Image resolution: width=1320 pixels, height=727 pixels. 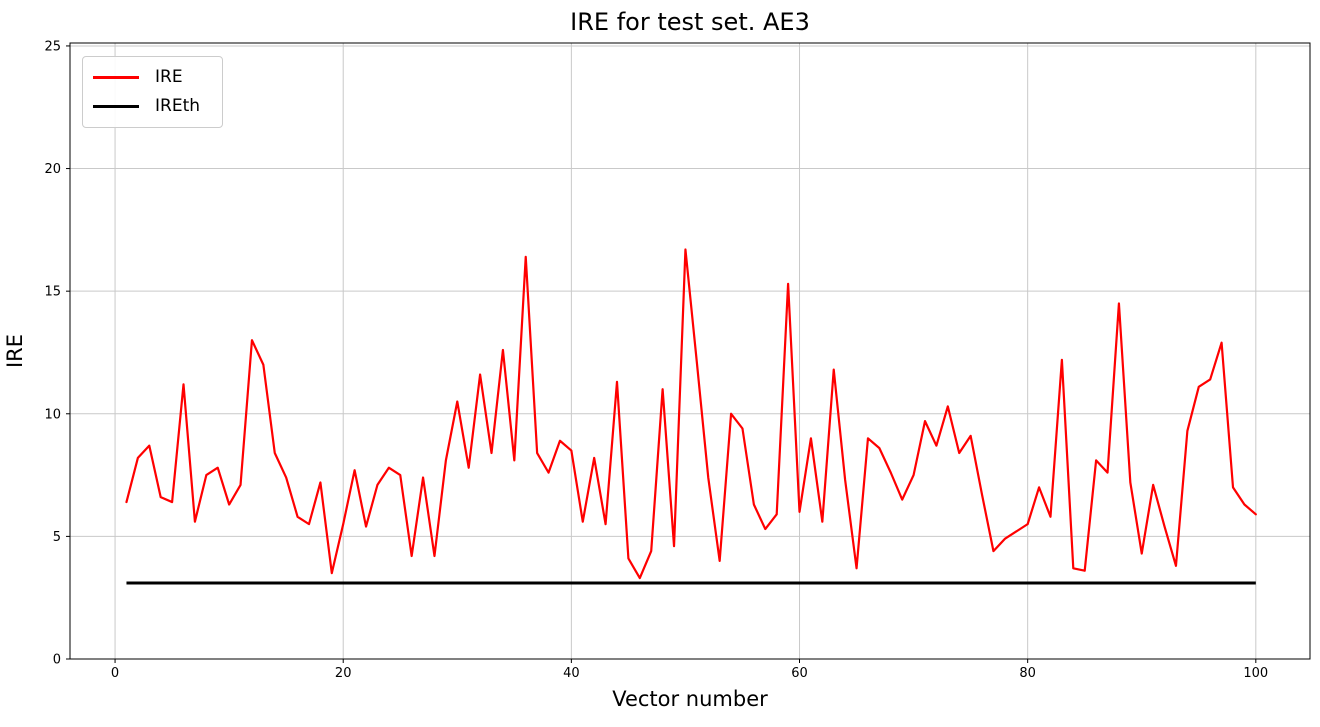 I want to click on legend: IRE IREth, so click(x=152, y=92).